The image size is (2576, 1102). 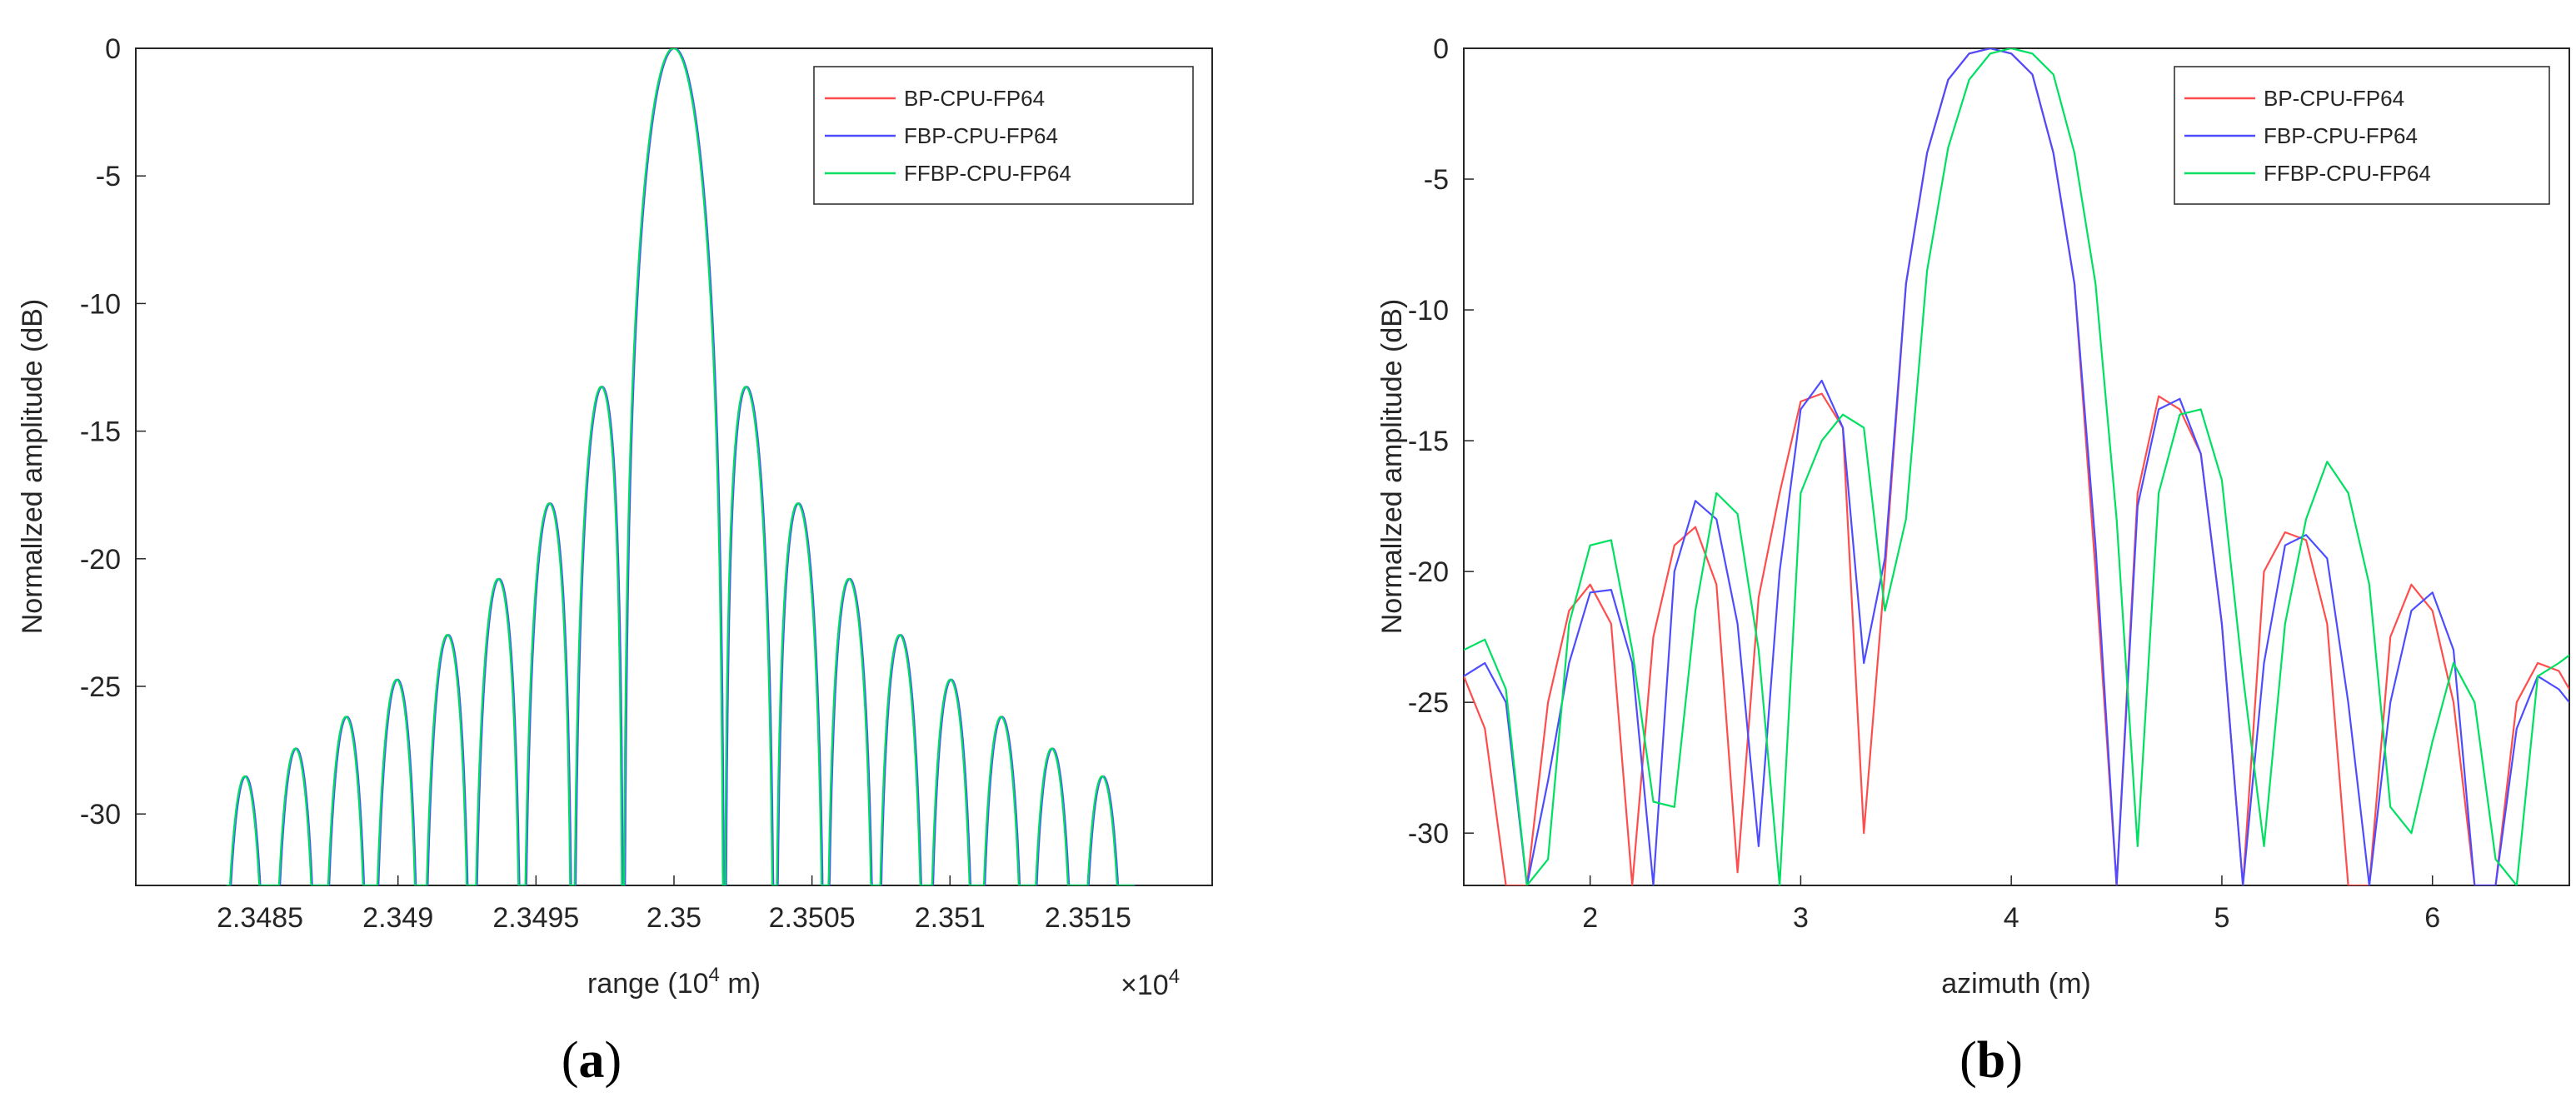 What do you see at coordinates (950, 918) in the screenshot?
I see `panel-a-x-tick-label: 2.351` at bounding box center [950, 918].